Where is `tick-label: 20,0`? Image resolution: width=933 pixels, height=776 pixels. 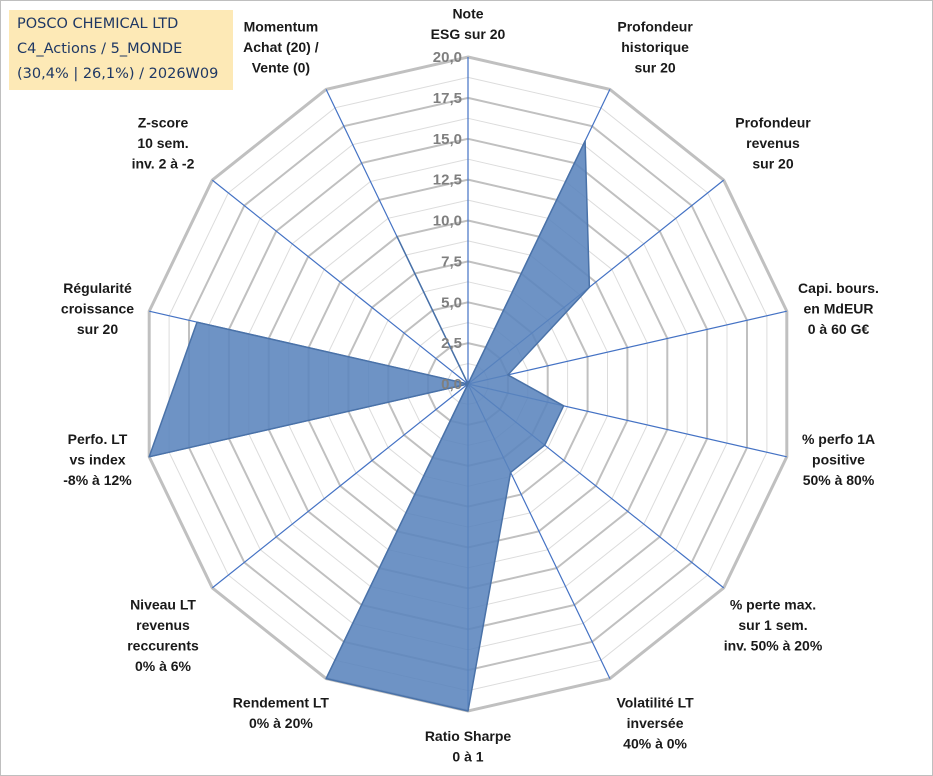 tick-label: 20,0 is located at coordinates (447, 57).